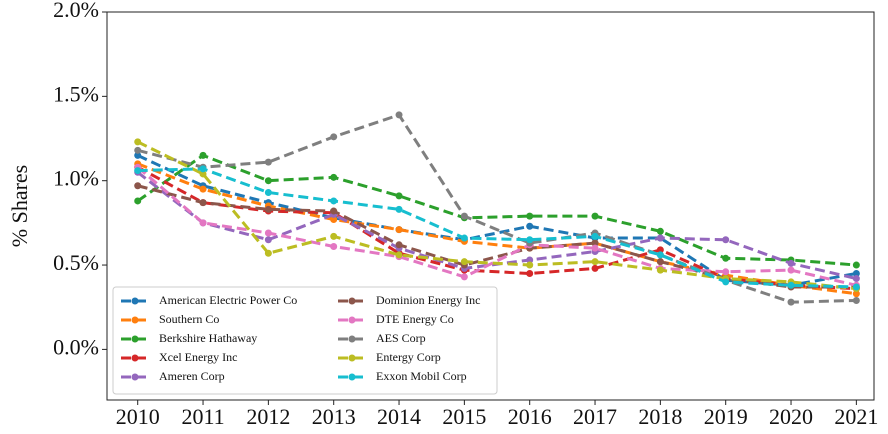  I want to click on x-tick-label: 2021, so click(856, 416).